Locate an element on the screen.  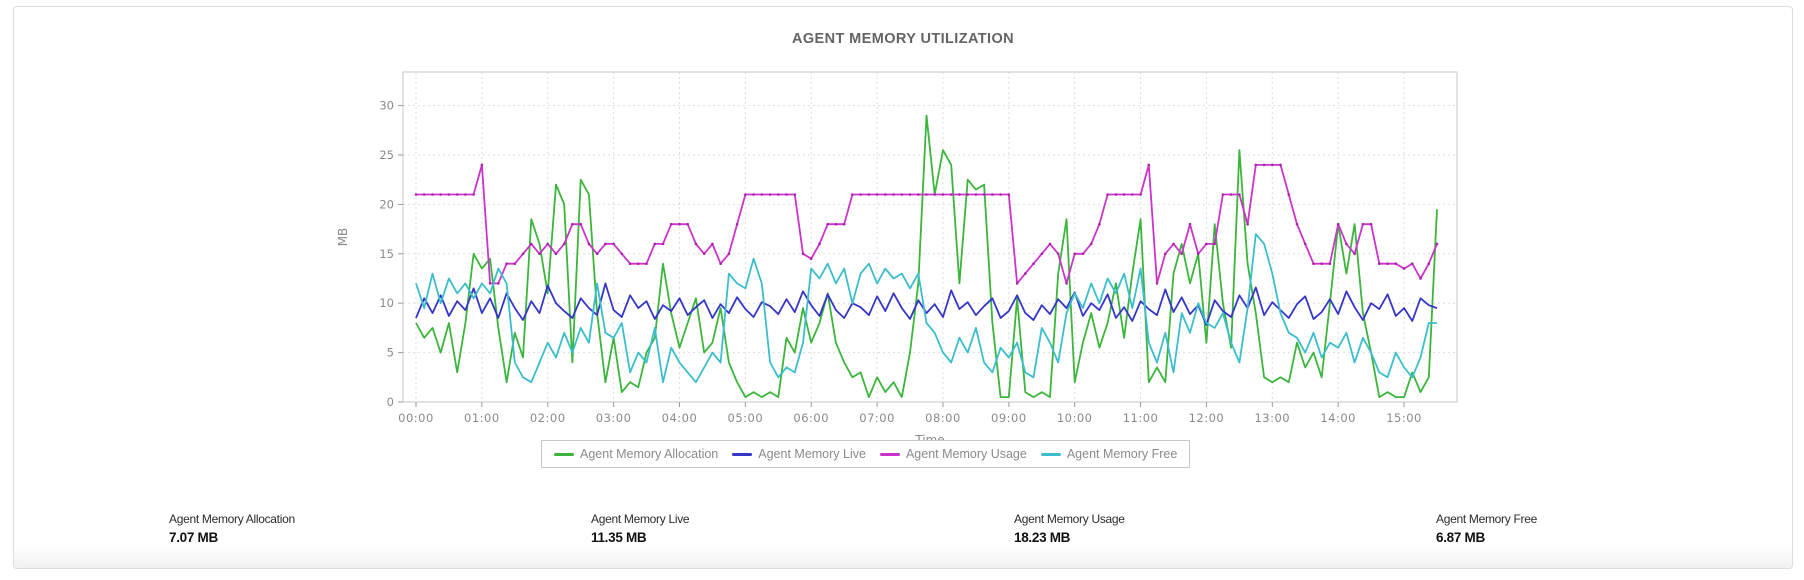
svg-text: 10 is located at coordinates (386, 303).